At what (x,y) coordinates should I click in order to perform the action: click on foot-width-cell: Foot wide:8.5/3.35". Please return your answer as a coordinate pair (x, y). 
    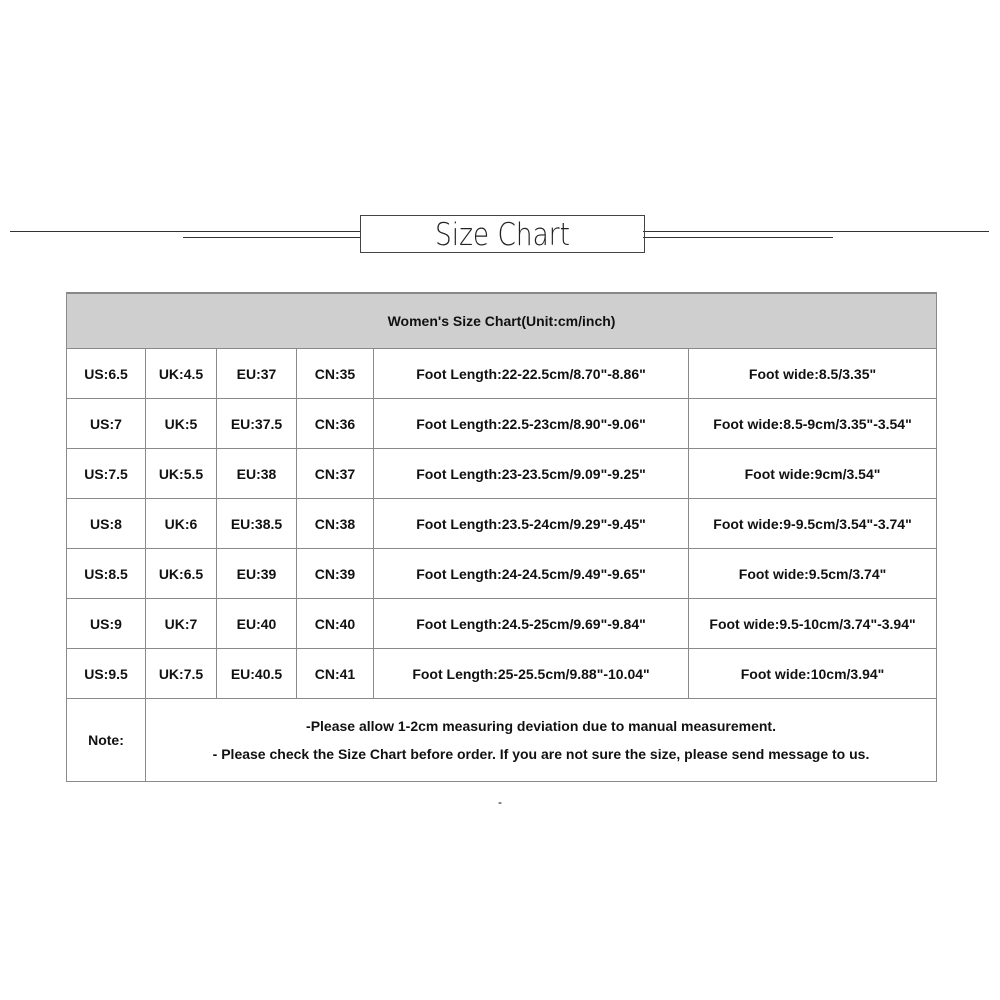
    Looking at the image, I should click on (812, 373).